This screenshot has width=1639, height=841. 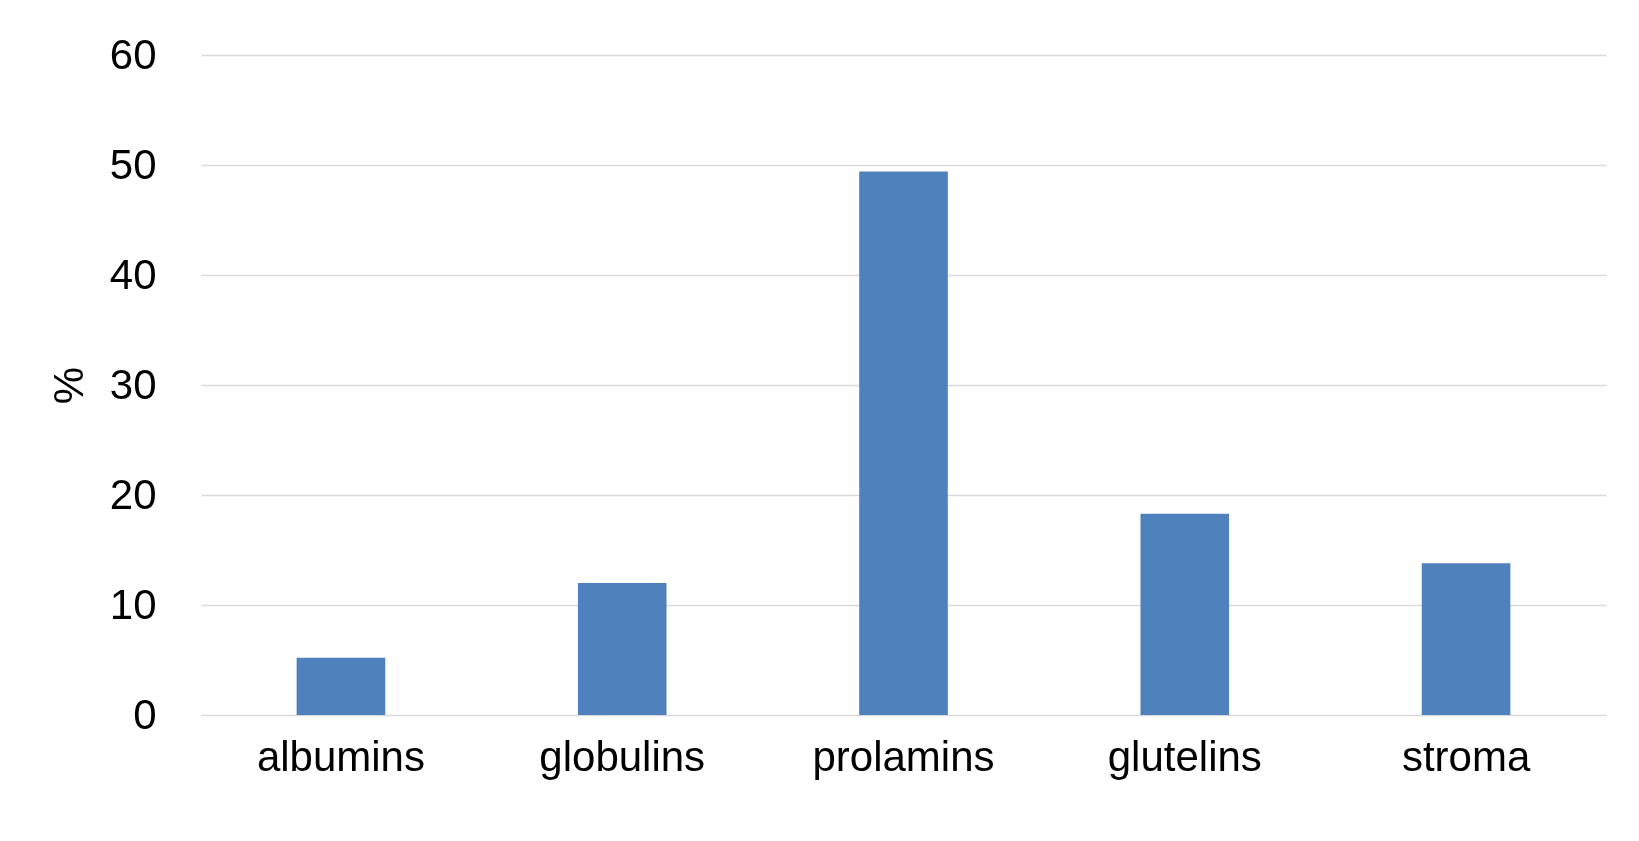 I want to click on y-tick-label: 50, so click(x=133, y=164).